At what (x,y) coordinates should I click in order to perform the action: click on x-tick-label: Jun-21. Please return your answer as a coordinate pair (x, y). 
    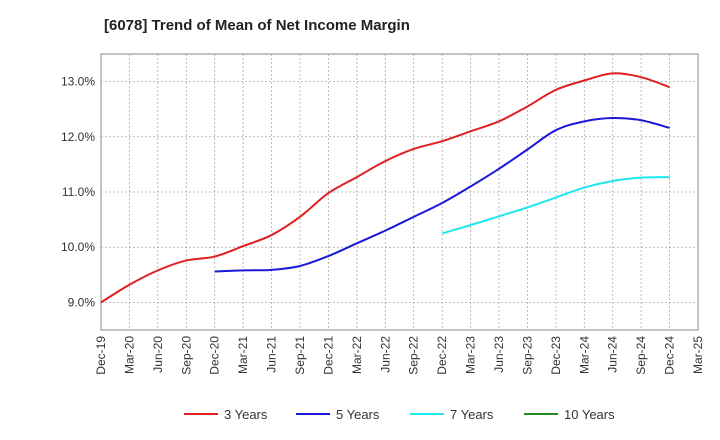
    Looking at the image, I should click on (272, 354).